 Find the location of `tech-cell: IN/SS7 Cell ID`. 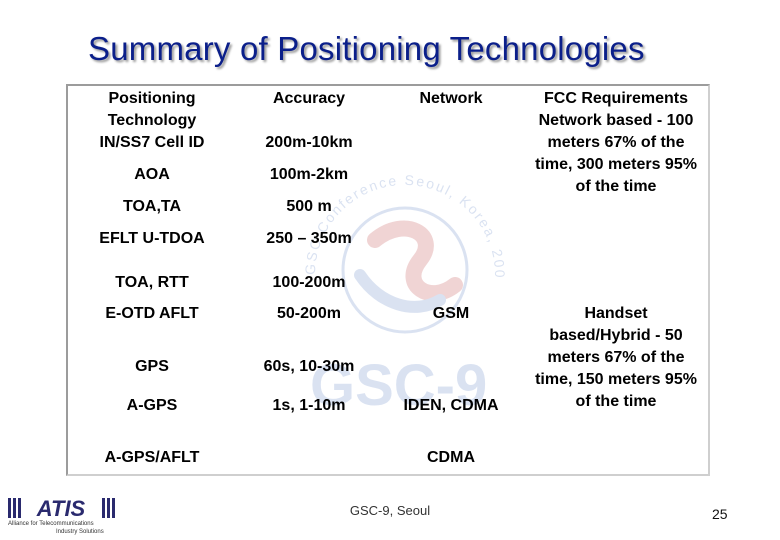

tech-cell: IN/SS7 Cell ID is located at coordinates (152, 142).